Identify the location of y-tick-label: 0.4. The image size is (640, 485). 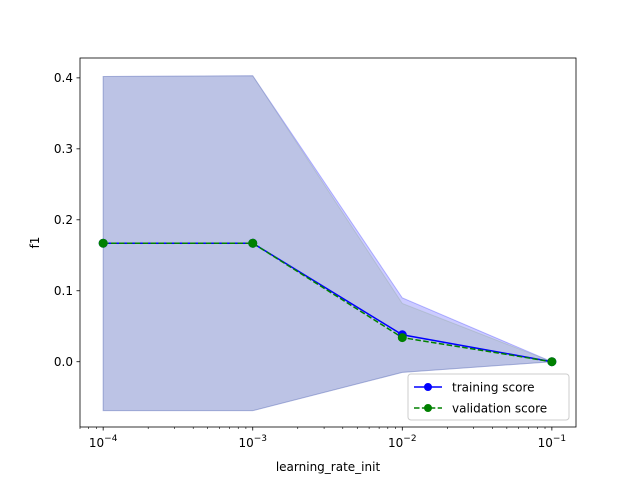
(63, 78).